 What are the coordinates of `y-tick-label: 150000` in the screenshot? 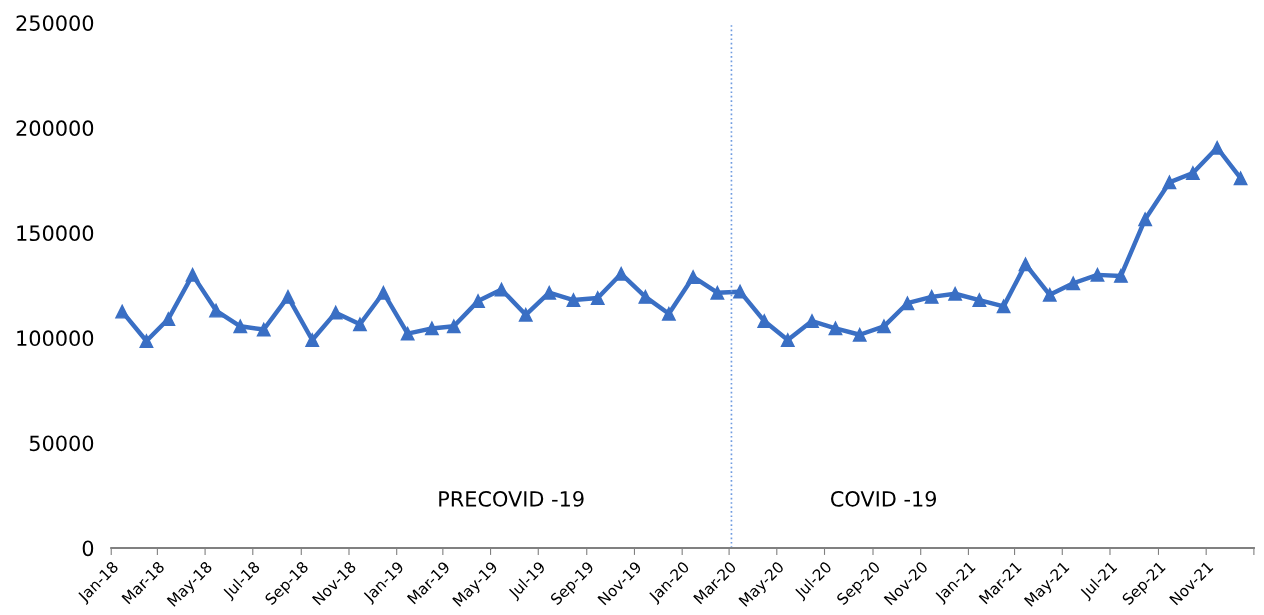 It's located at (55, 233).